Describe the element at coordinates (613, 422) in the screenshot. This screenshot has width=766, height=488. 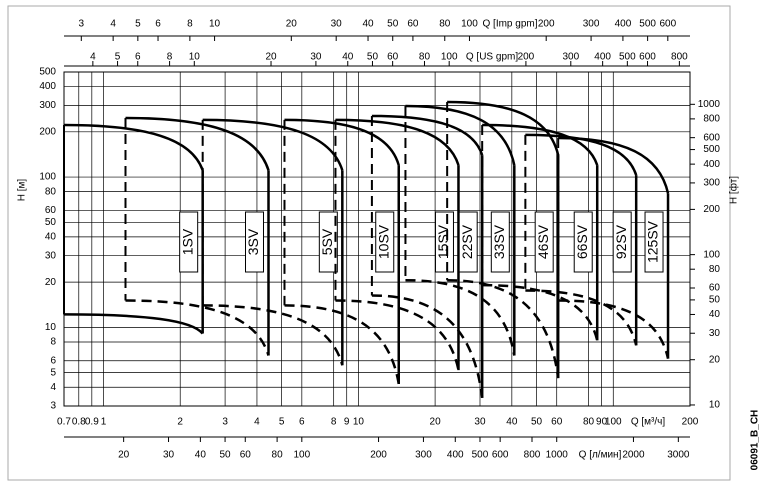
I see `x-tick-label: 100` at that location.